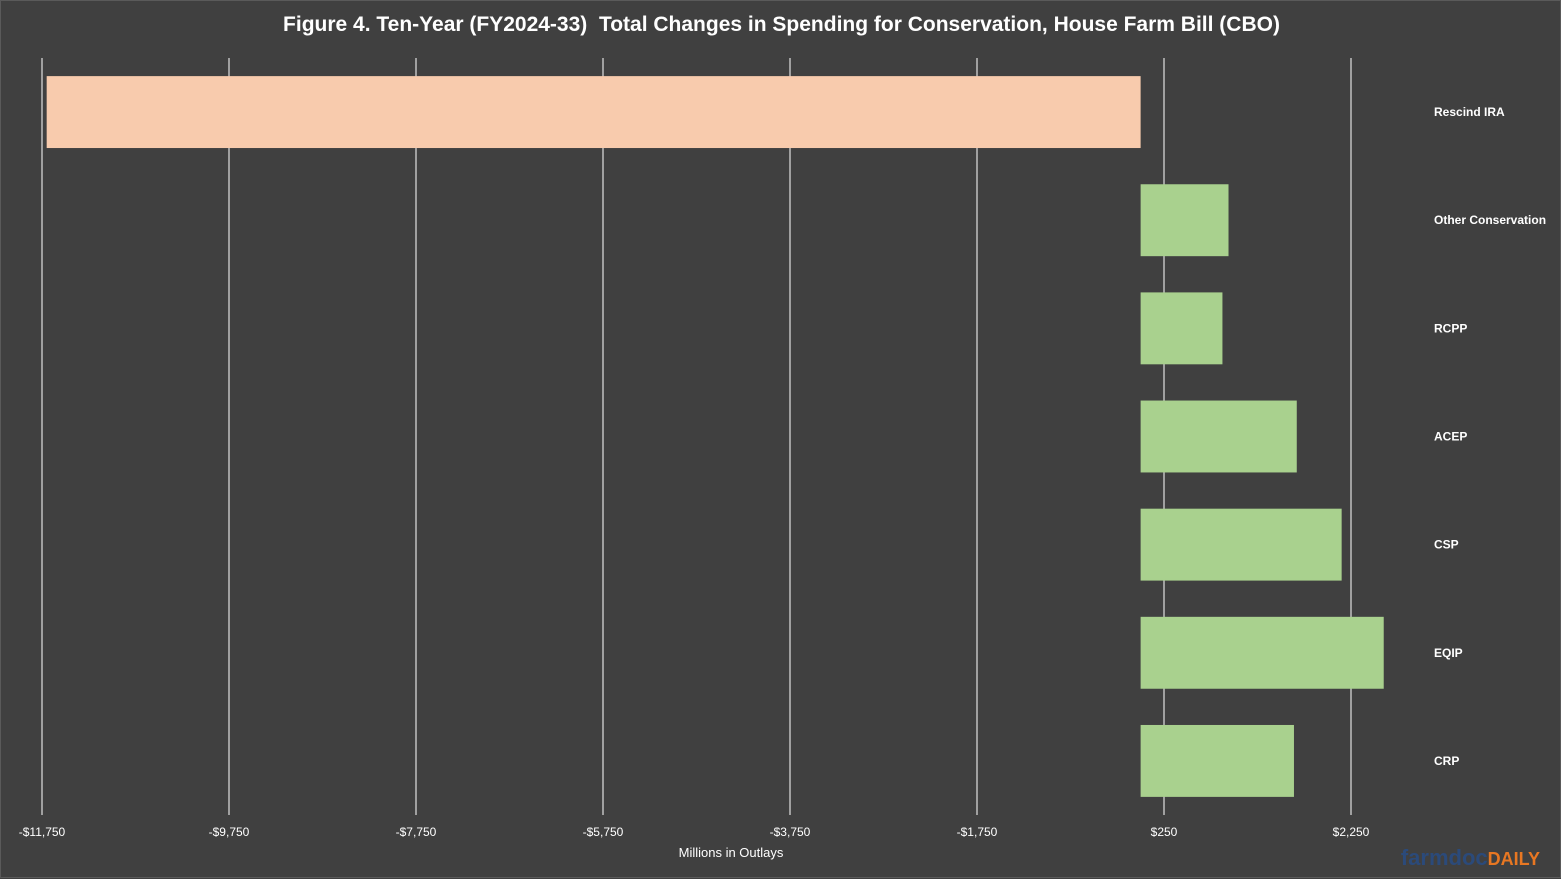 This screenshot has width=1561, height=879. What do you see at coordinates (977, 832) in the screenshot?
I see `x-tick-label: -$1,750` at bounding box center [977, 832].